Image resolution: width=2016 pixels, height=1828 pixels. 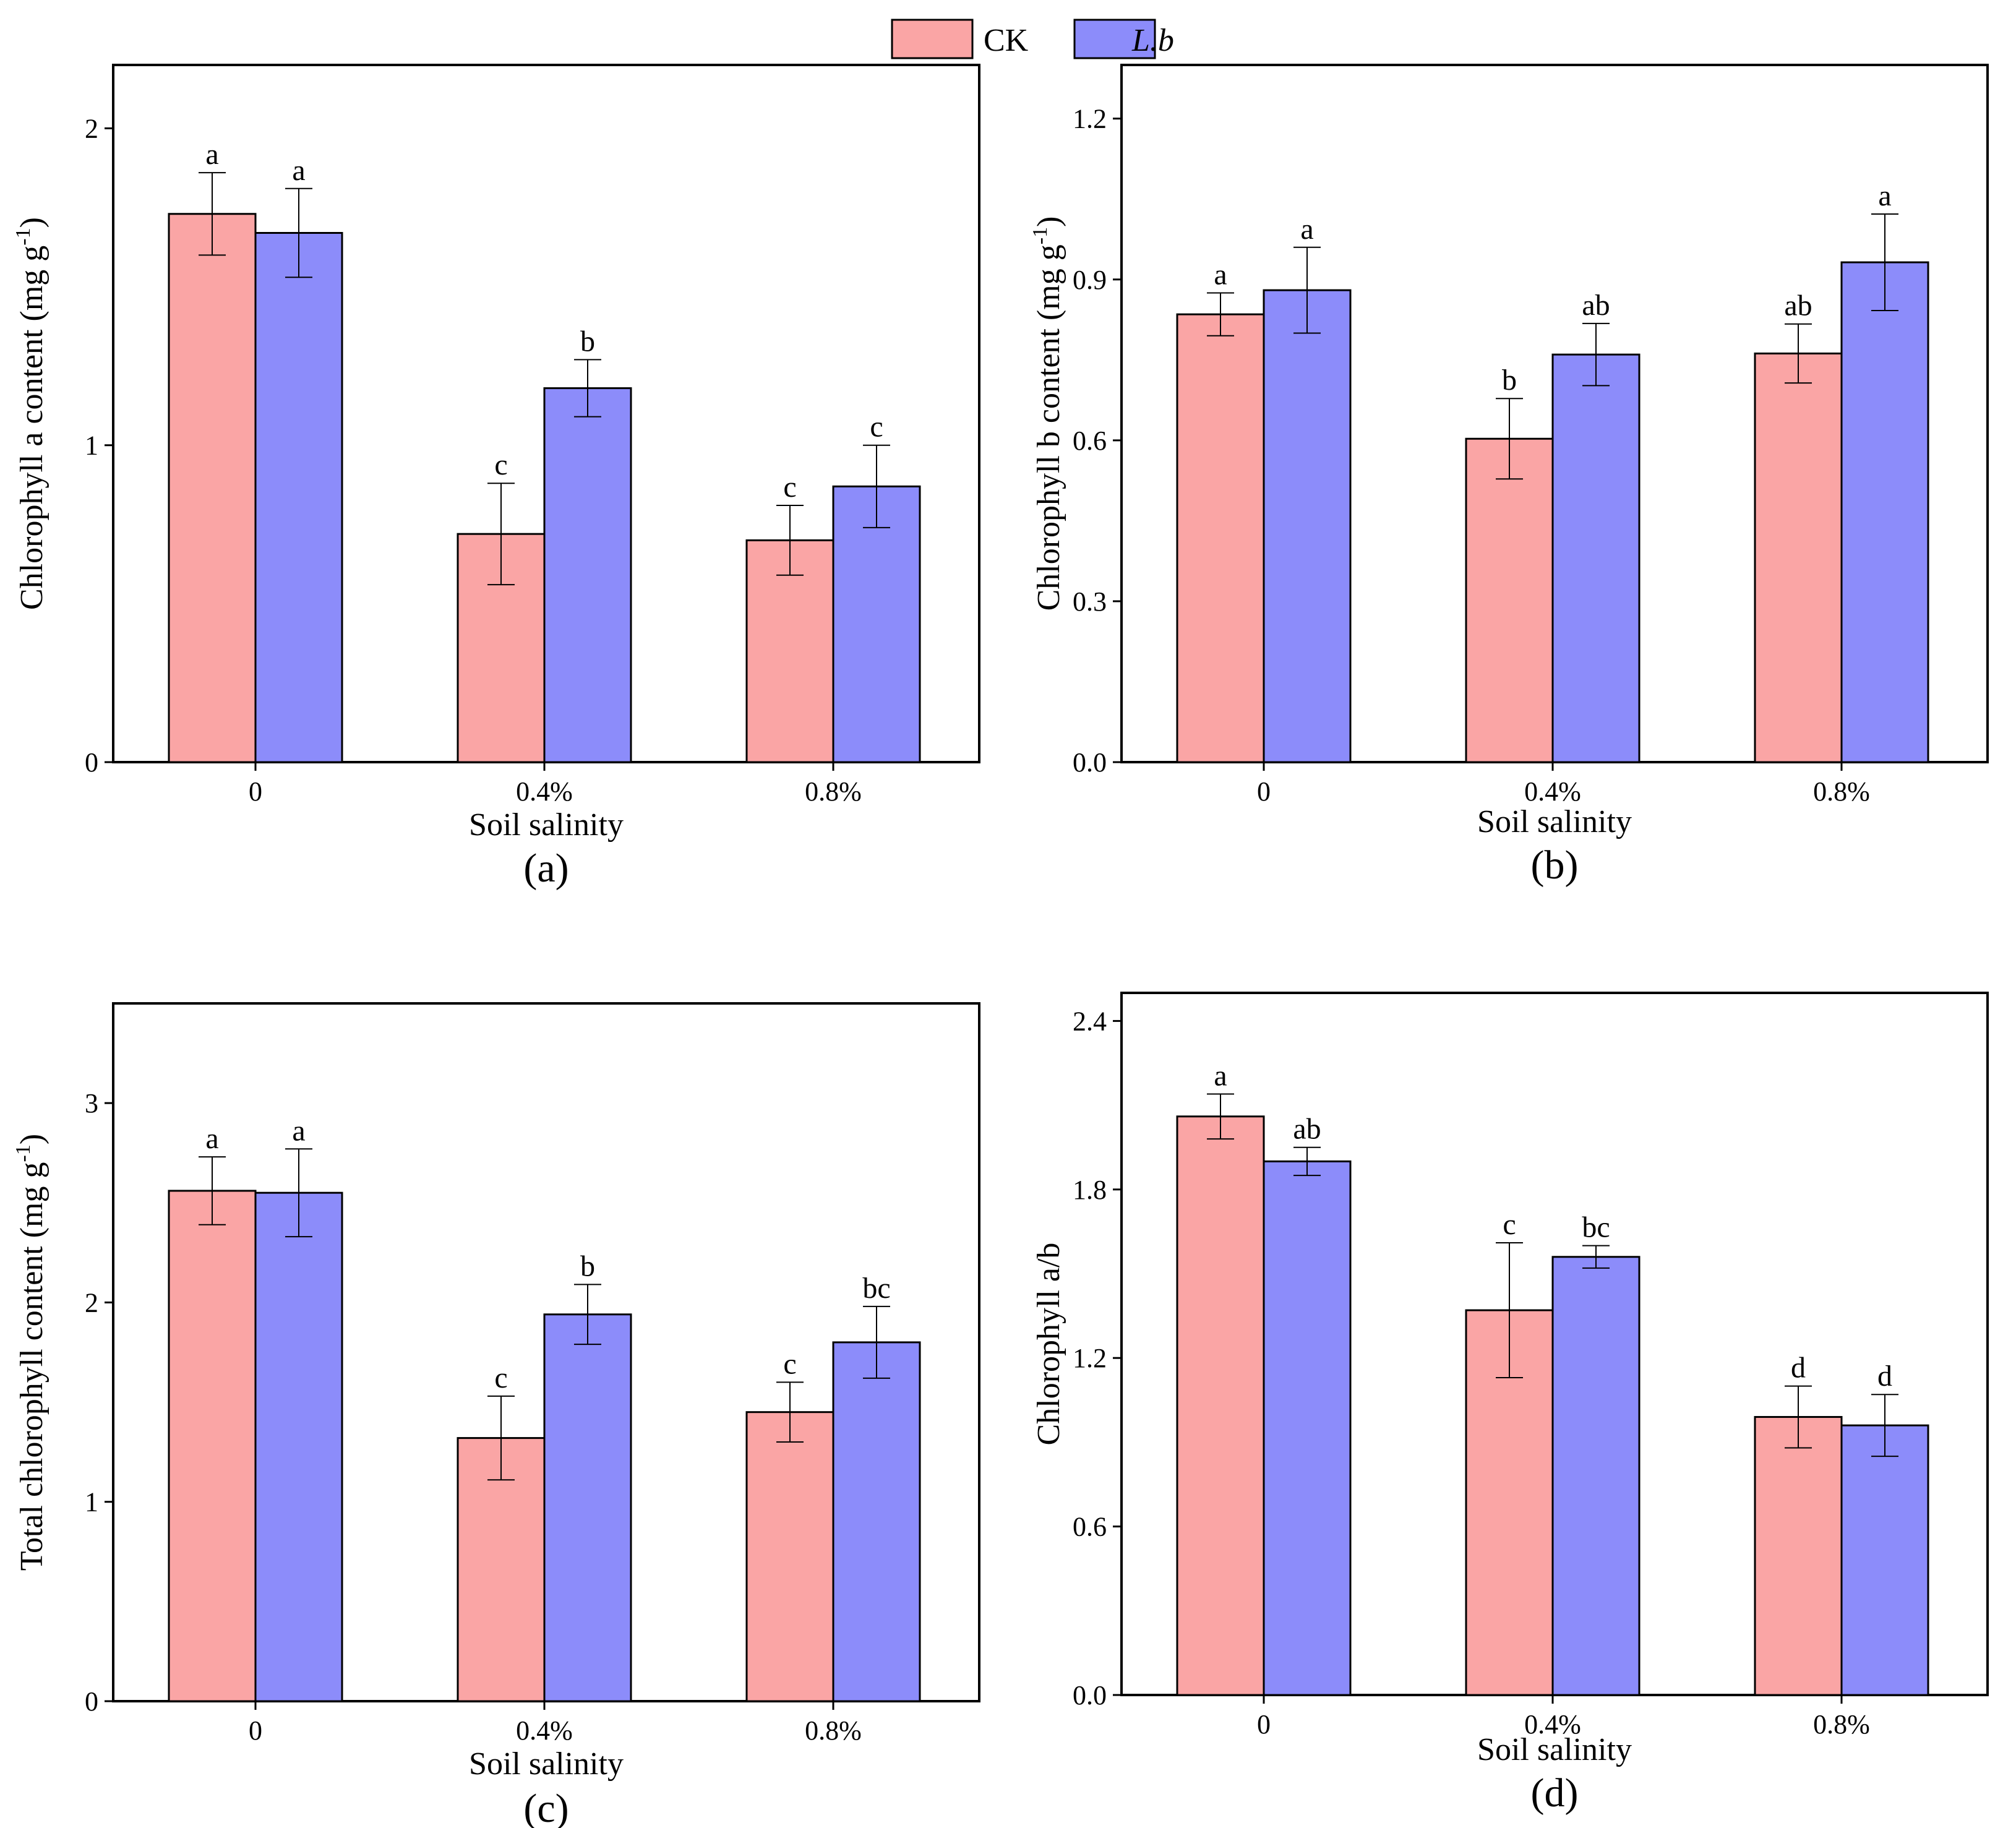 What do you see at coordinates (91, 1103) in the screenshot?
I see `y-tick-label: 3` at bounding box center [91, 1103].